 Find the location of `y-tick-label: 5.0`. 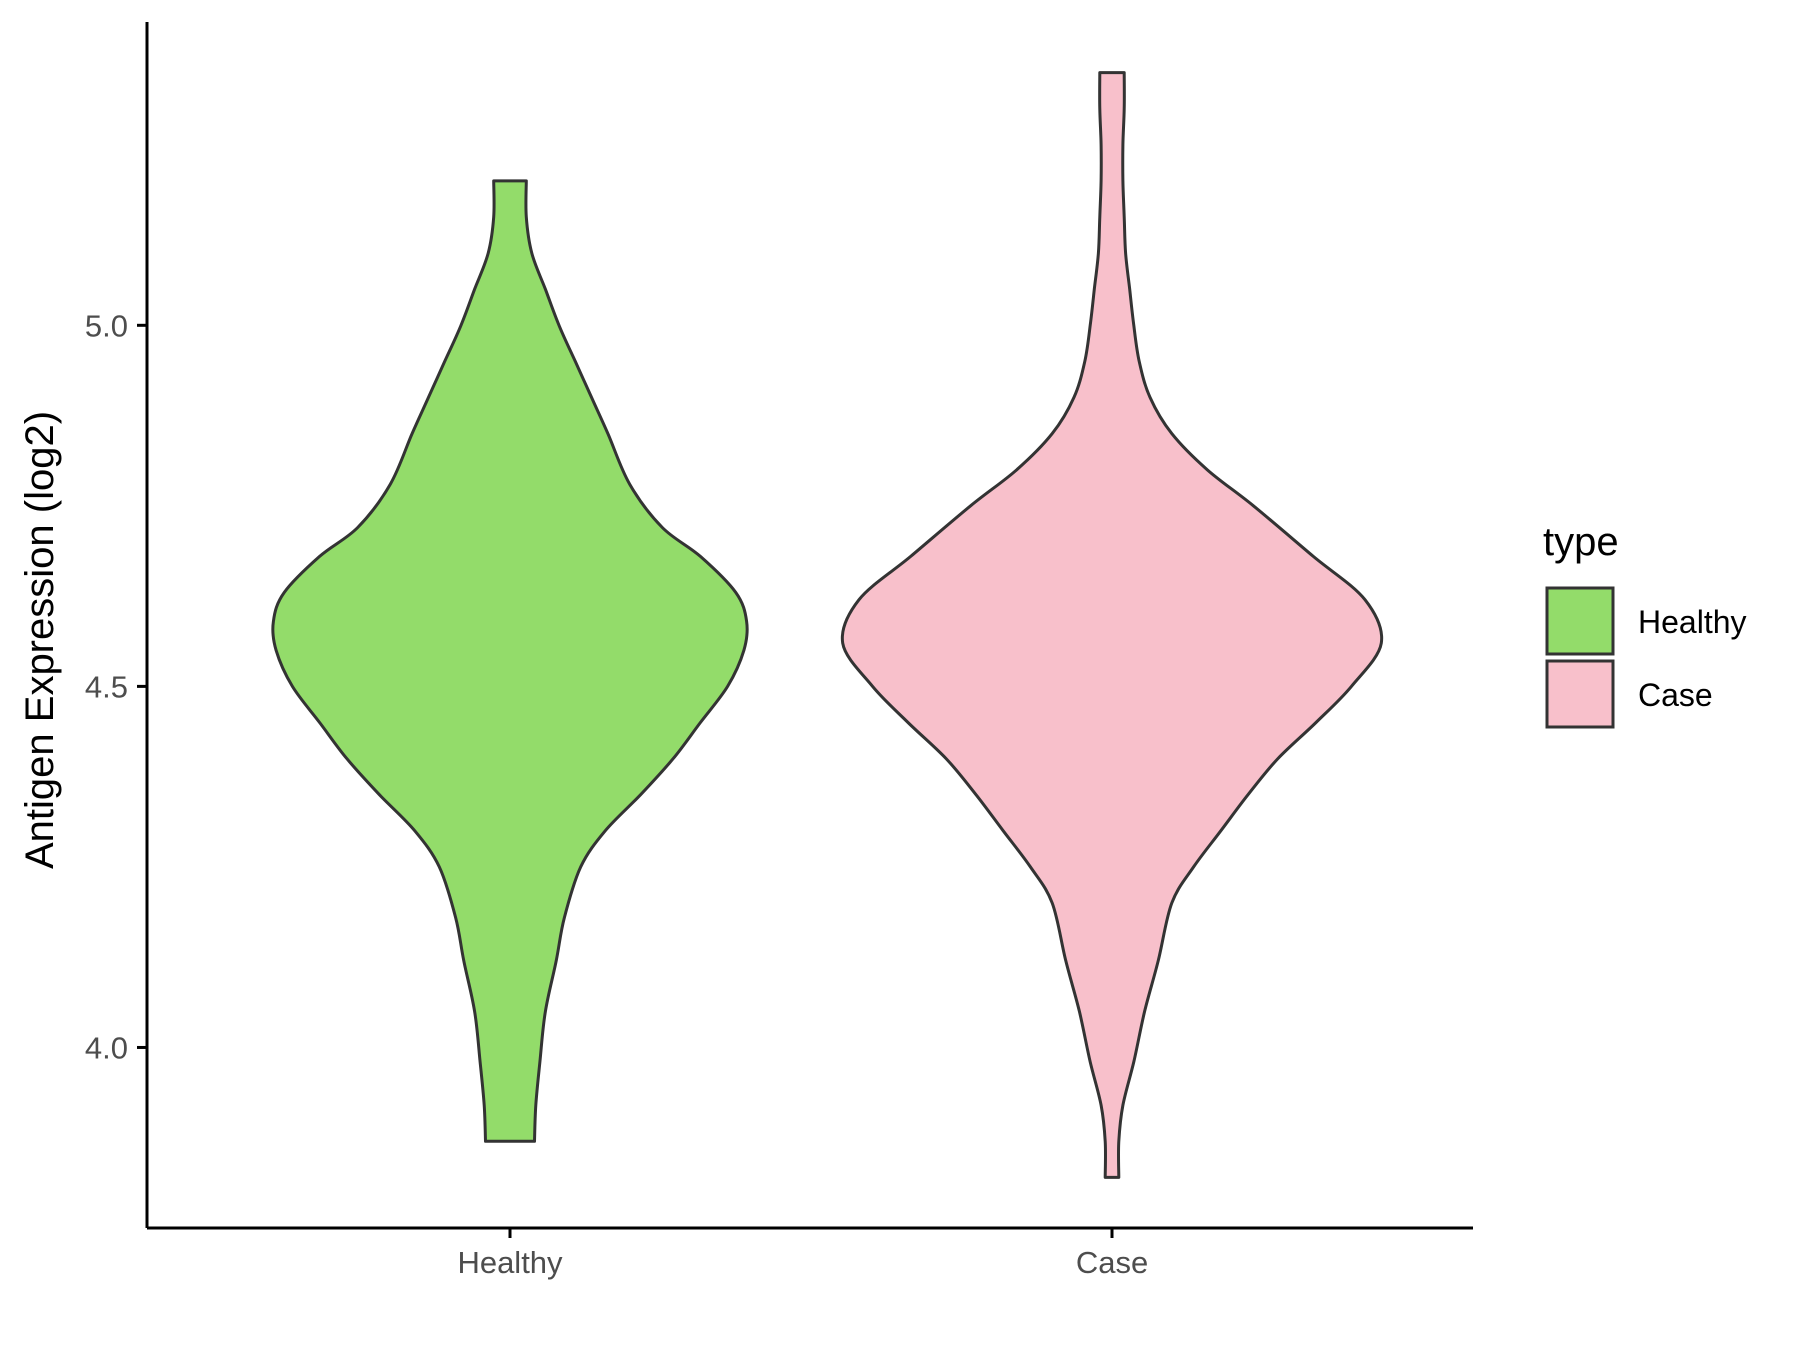

y-tick-label: 5.0 is located at coordinates (106, 325).